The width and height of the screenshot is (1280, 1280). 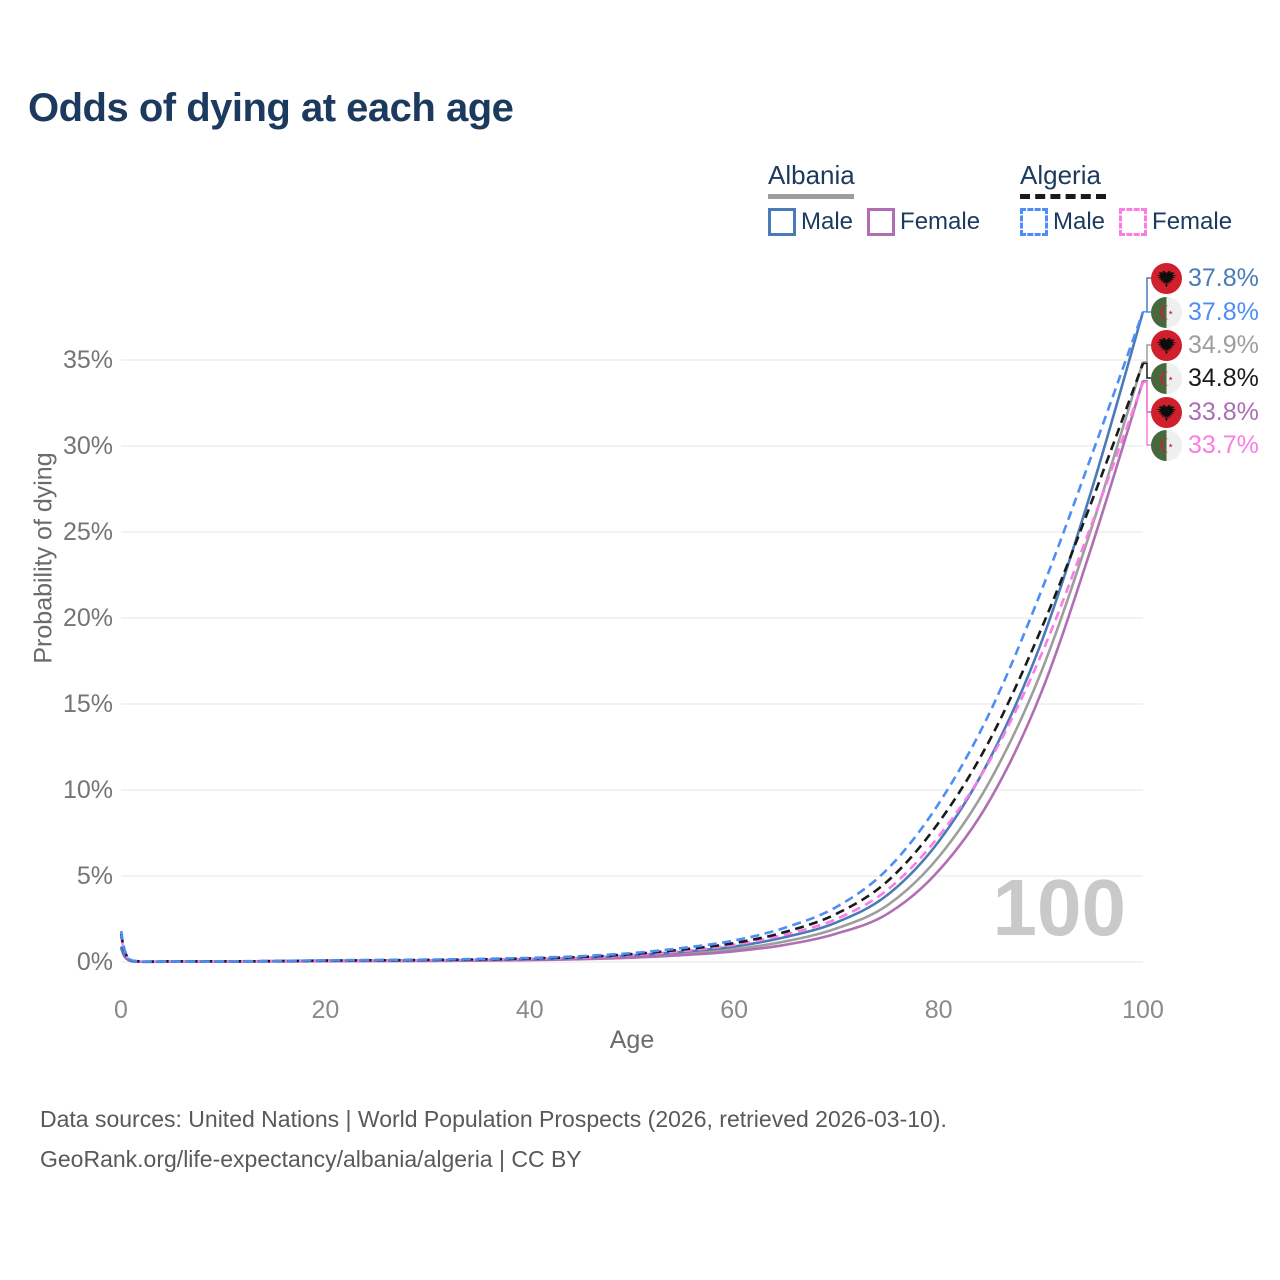 What do you see at coordinates (94, 962) in the screenshot?
I see `y-tick-label: 0%` at bounding box center [94, 962].